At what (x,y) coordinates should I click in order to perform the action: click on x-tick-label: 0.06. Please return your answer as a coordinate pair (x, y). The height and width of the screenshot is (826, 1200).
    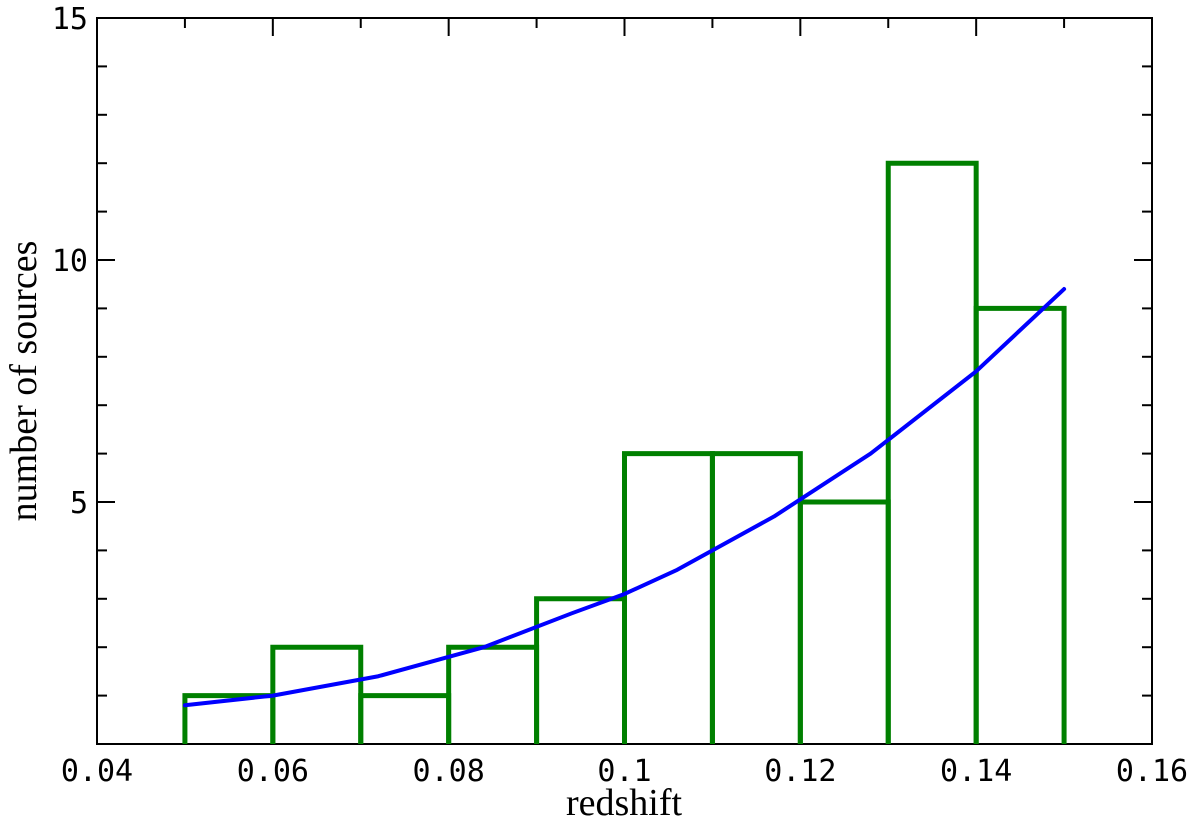
    Looking at the image, I should click on (273, 771).